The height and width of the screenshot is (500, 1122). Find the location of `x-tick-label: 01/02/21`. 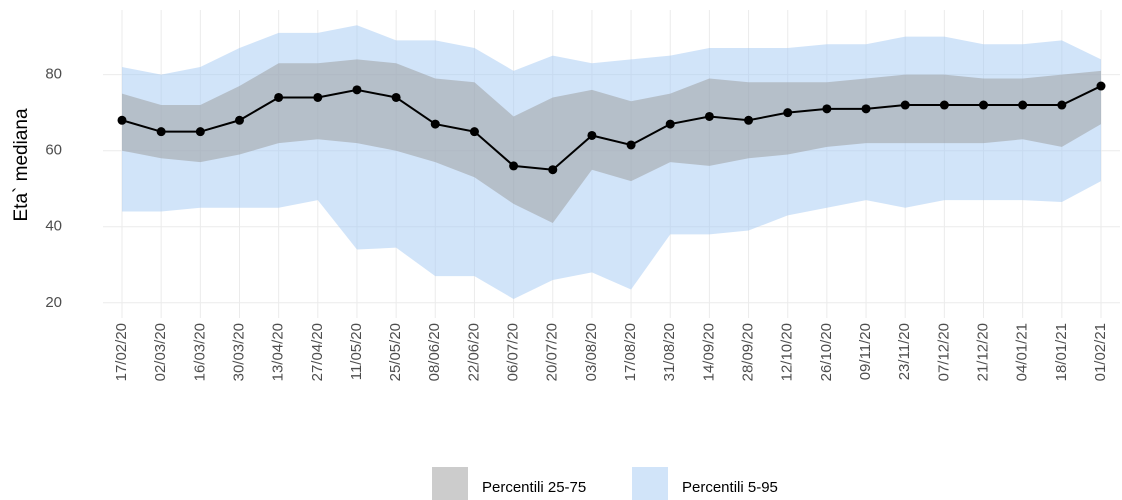

x-tick-label: 01/02/21 is located at coordinates (1100, 352).